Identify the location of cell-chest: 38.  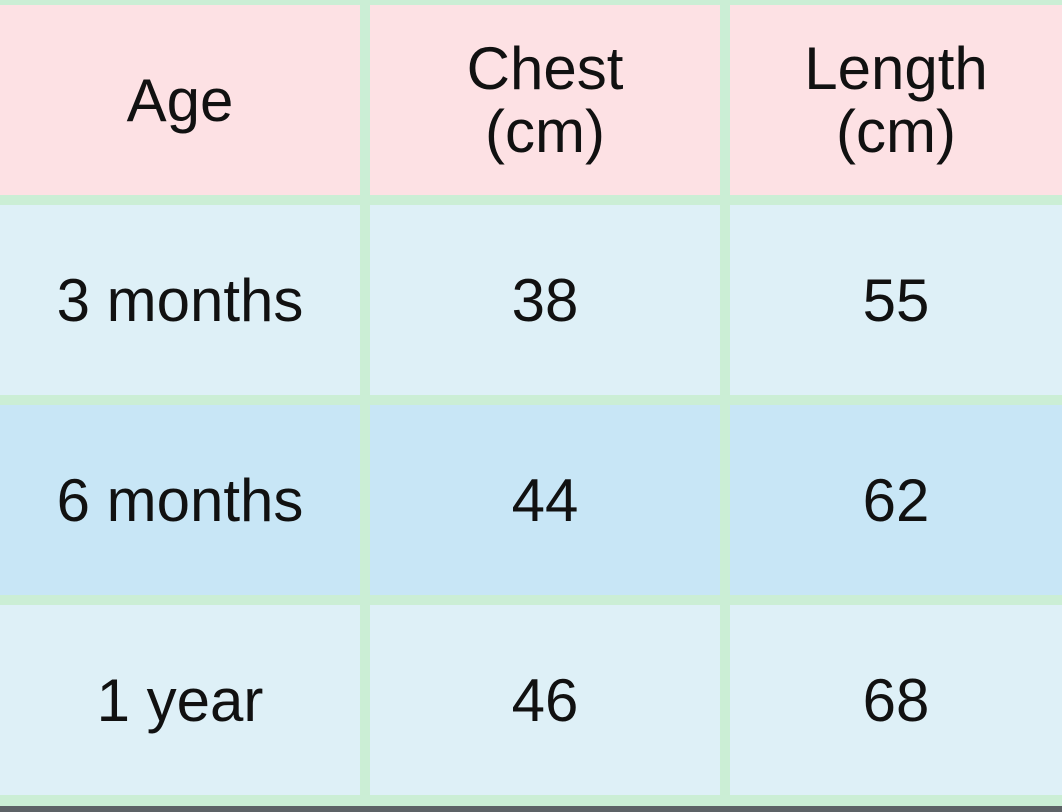
(545, 300).